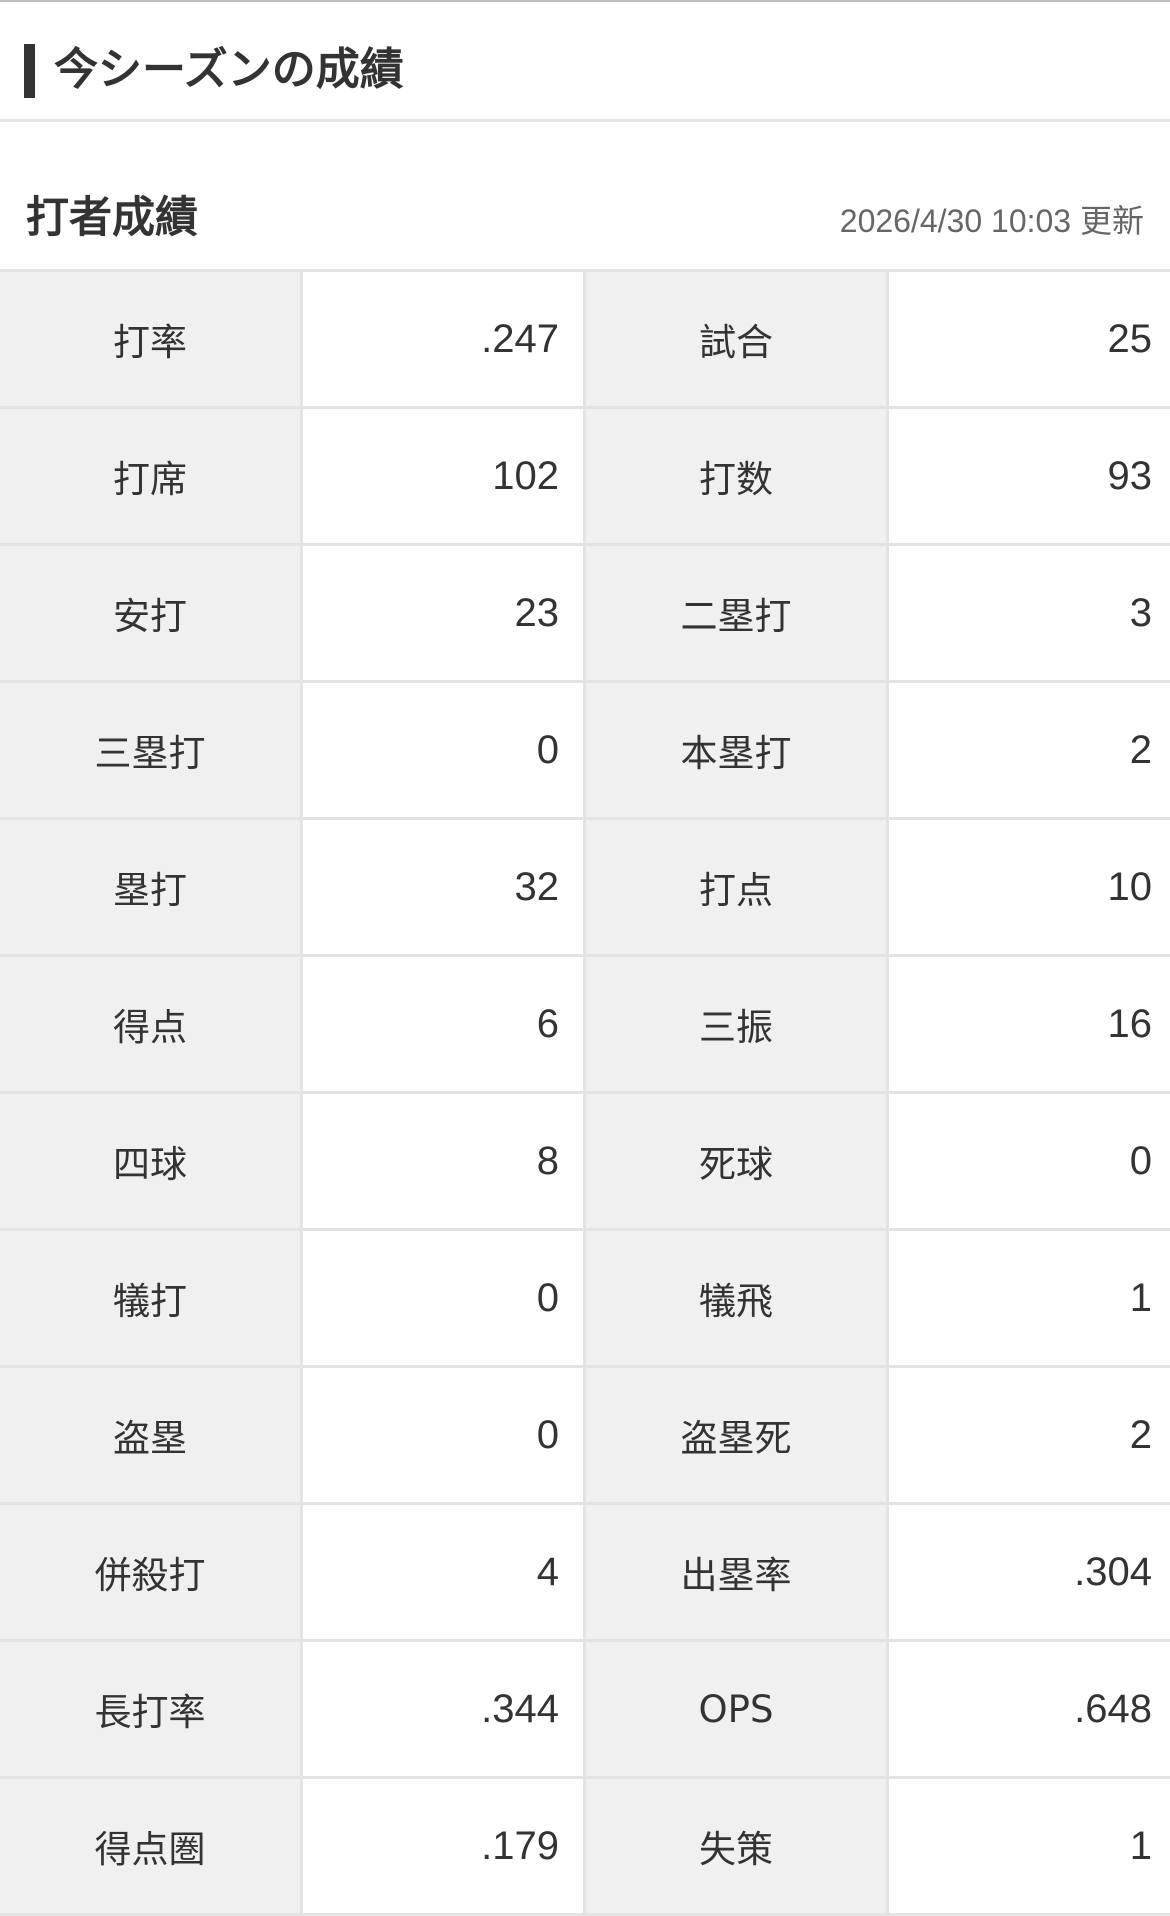 Image resolution: width=1170 pixels, height=1916 pixels. Describe the element at coordinates (585, 613) in the screenshot. I see `table-row: 安打 23 二塁打 3` at that location.